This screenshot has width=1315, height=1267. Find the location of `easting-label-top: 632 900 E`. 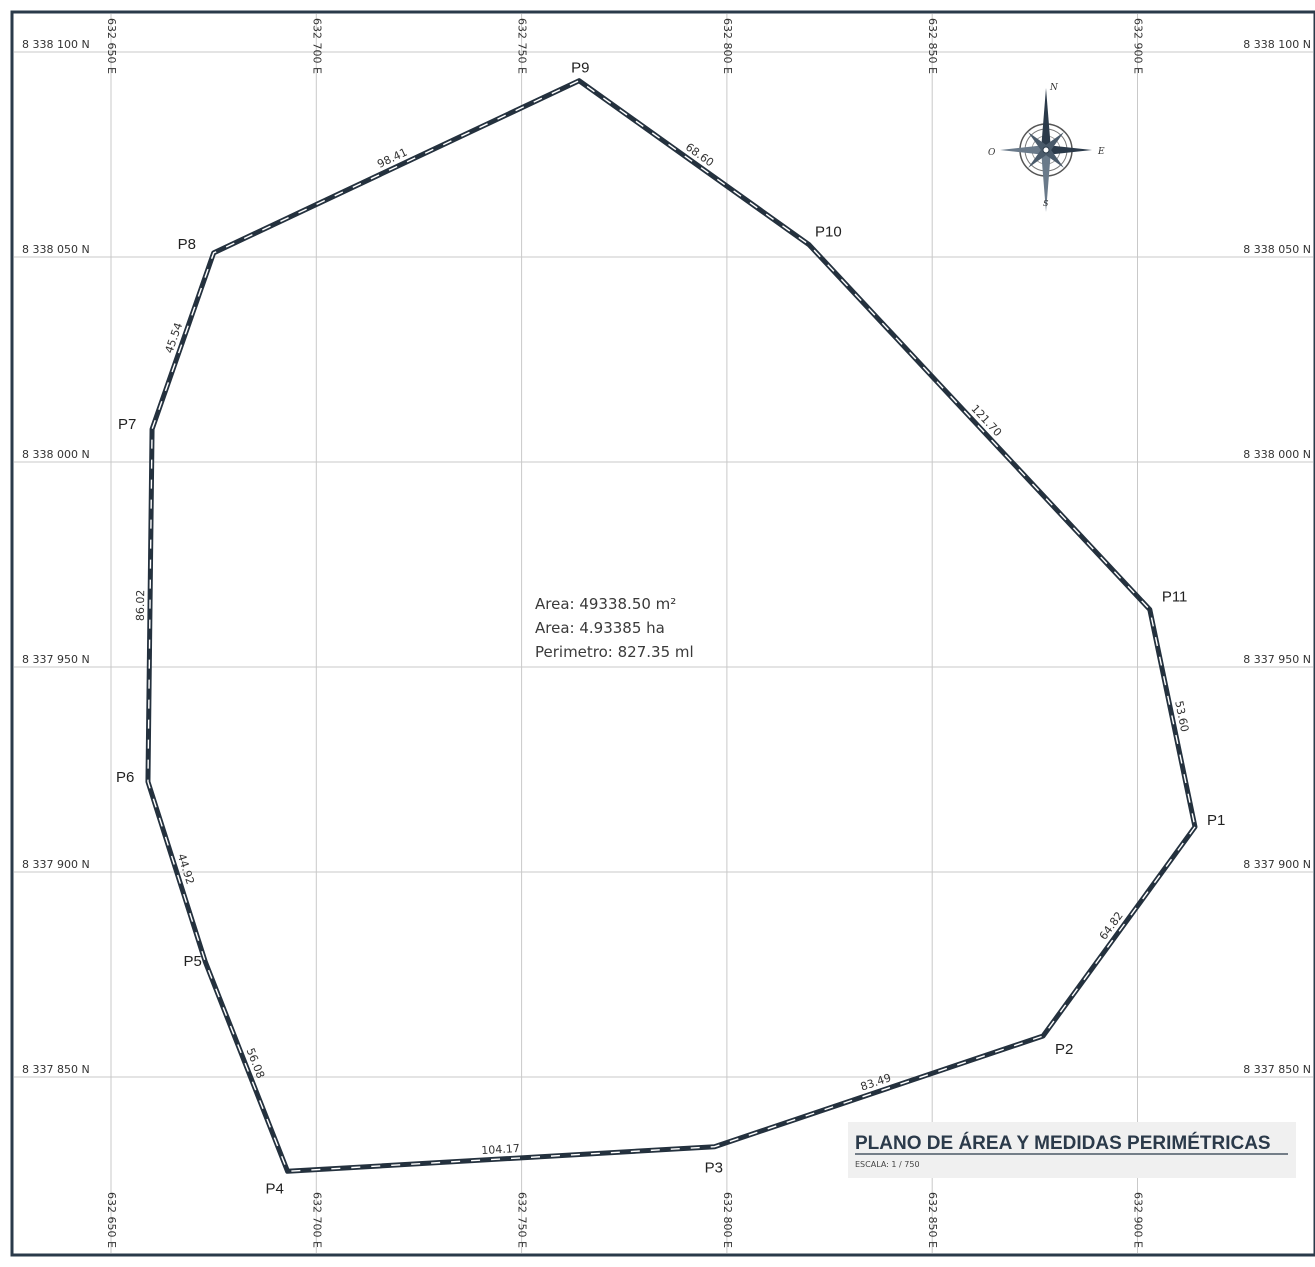

easting-label-top: 632 900 E is located at coordinates (1138, 46).